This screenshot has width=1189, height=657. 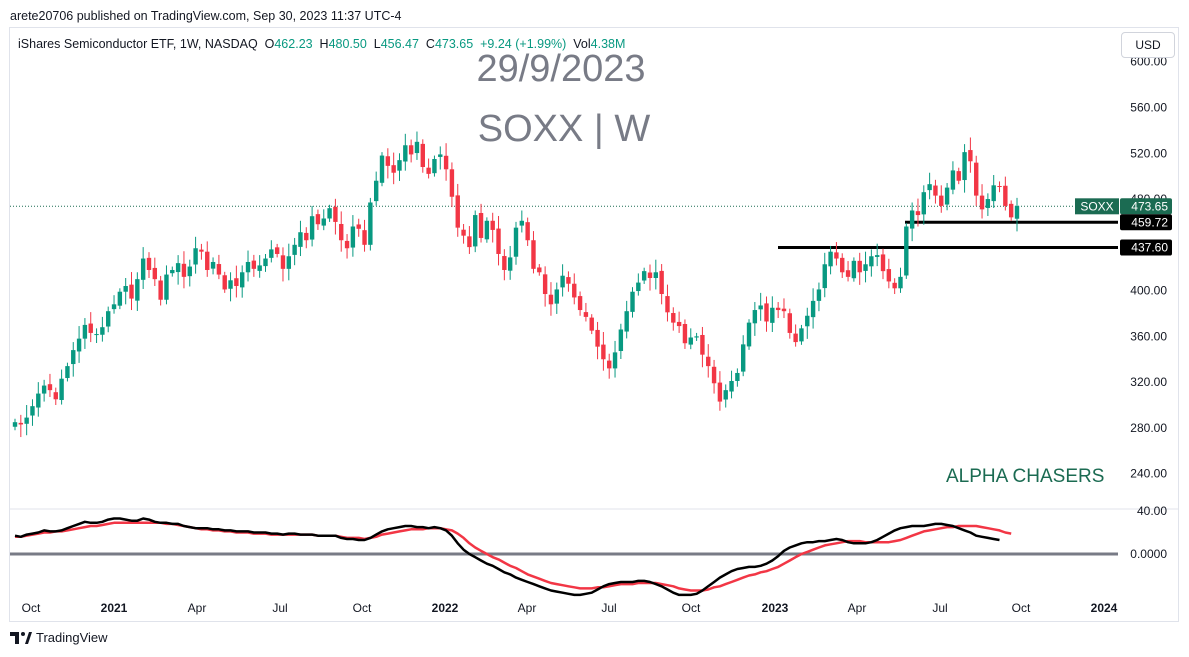 I want to click on macd-pane: 0.0000 40.00, so click(x=588, y=550).